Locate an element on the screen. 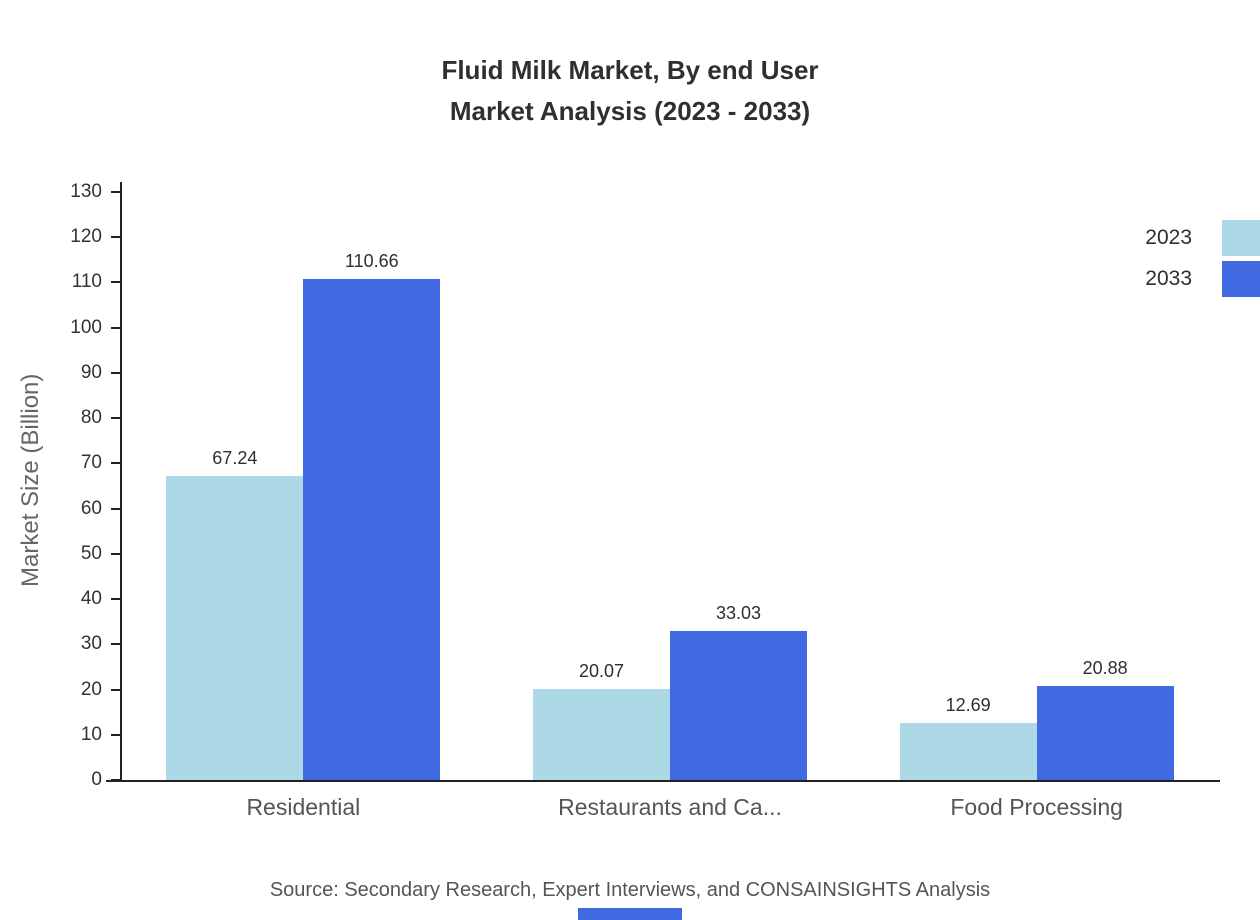 The width and height of the screenshot is (1260, 920). chart-title-line2: Market Analysis (2023 - 2033) is located at coordinates (630, 111).